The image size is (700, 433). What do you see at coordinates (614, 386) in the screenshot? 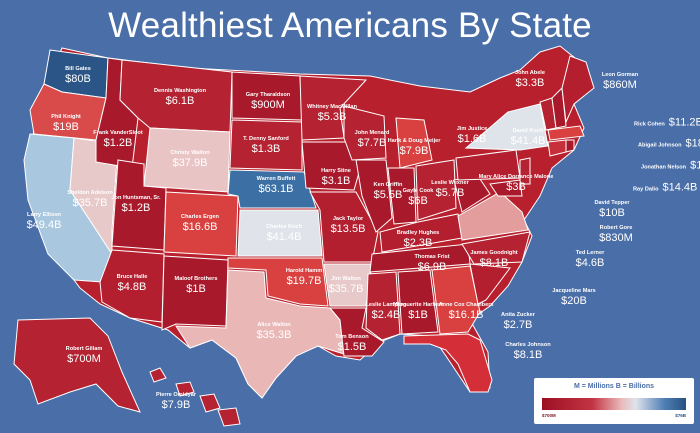
I see `legend-units: M = Millions B = Billions` at bounding box center [614, 386].